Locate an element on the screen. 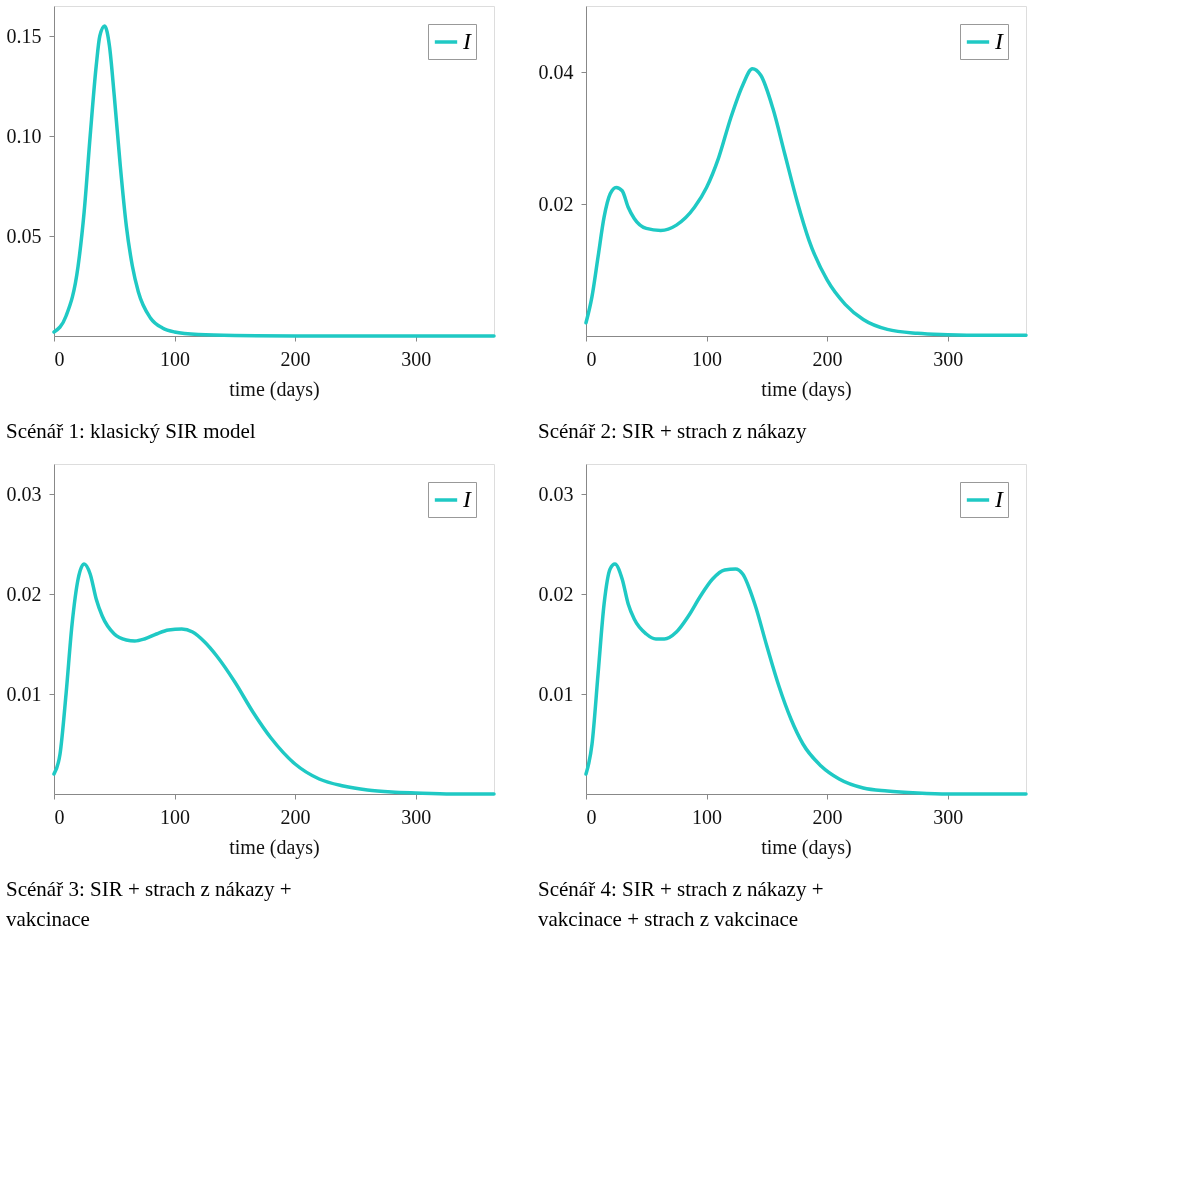 Image resolution: width=1192 pixels, height=1180 pixels. text: Scénář 3: SIR + strach z nákazy + vakcinace is located at coordinates (149, 904).